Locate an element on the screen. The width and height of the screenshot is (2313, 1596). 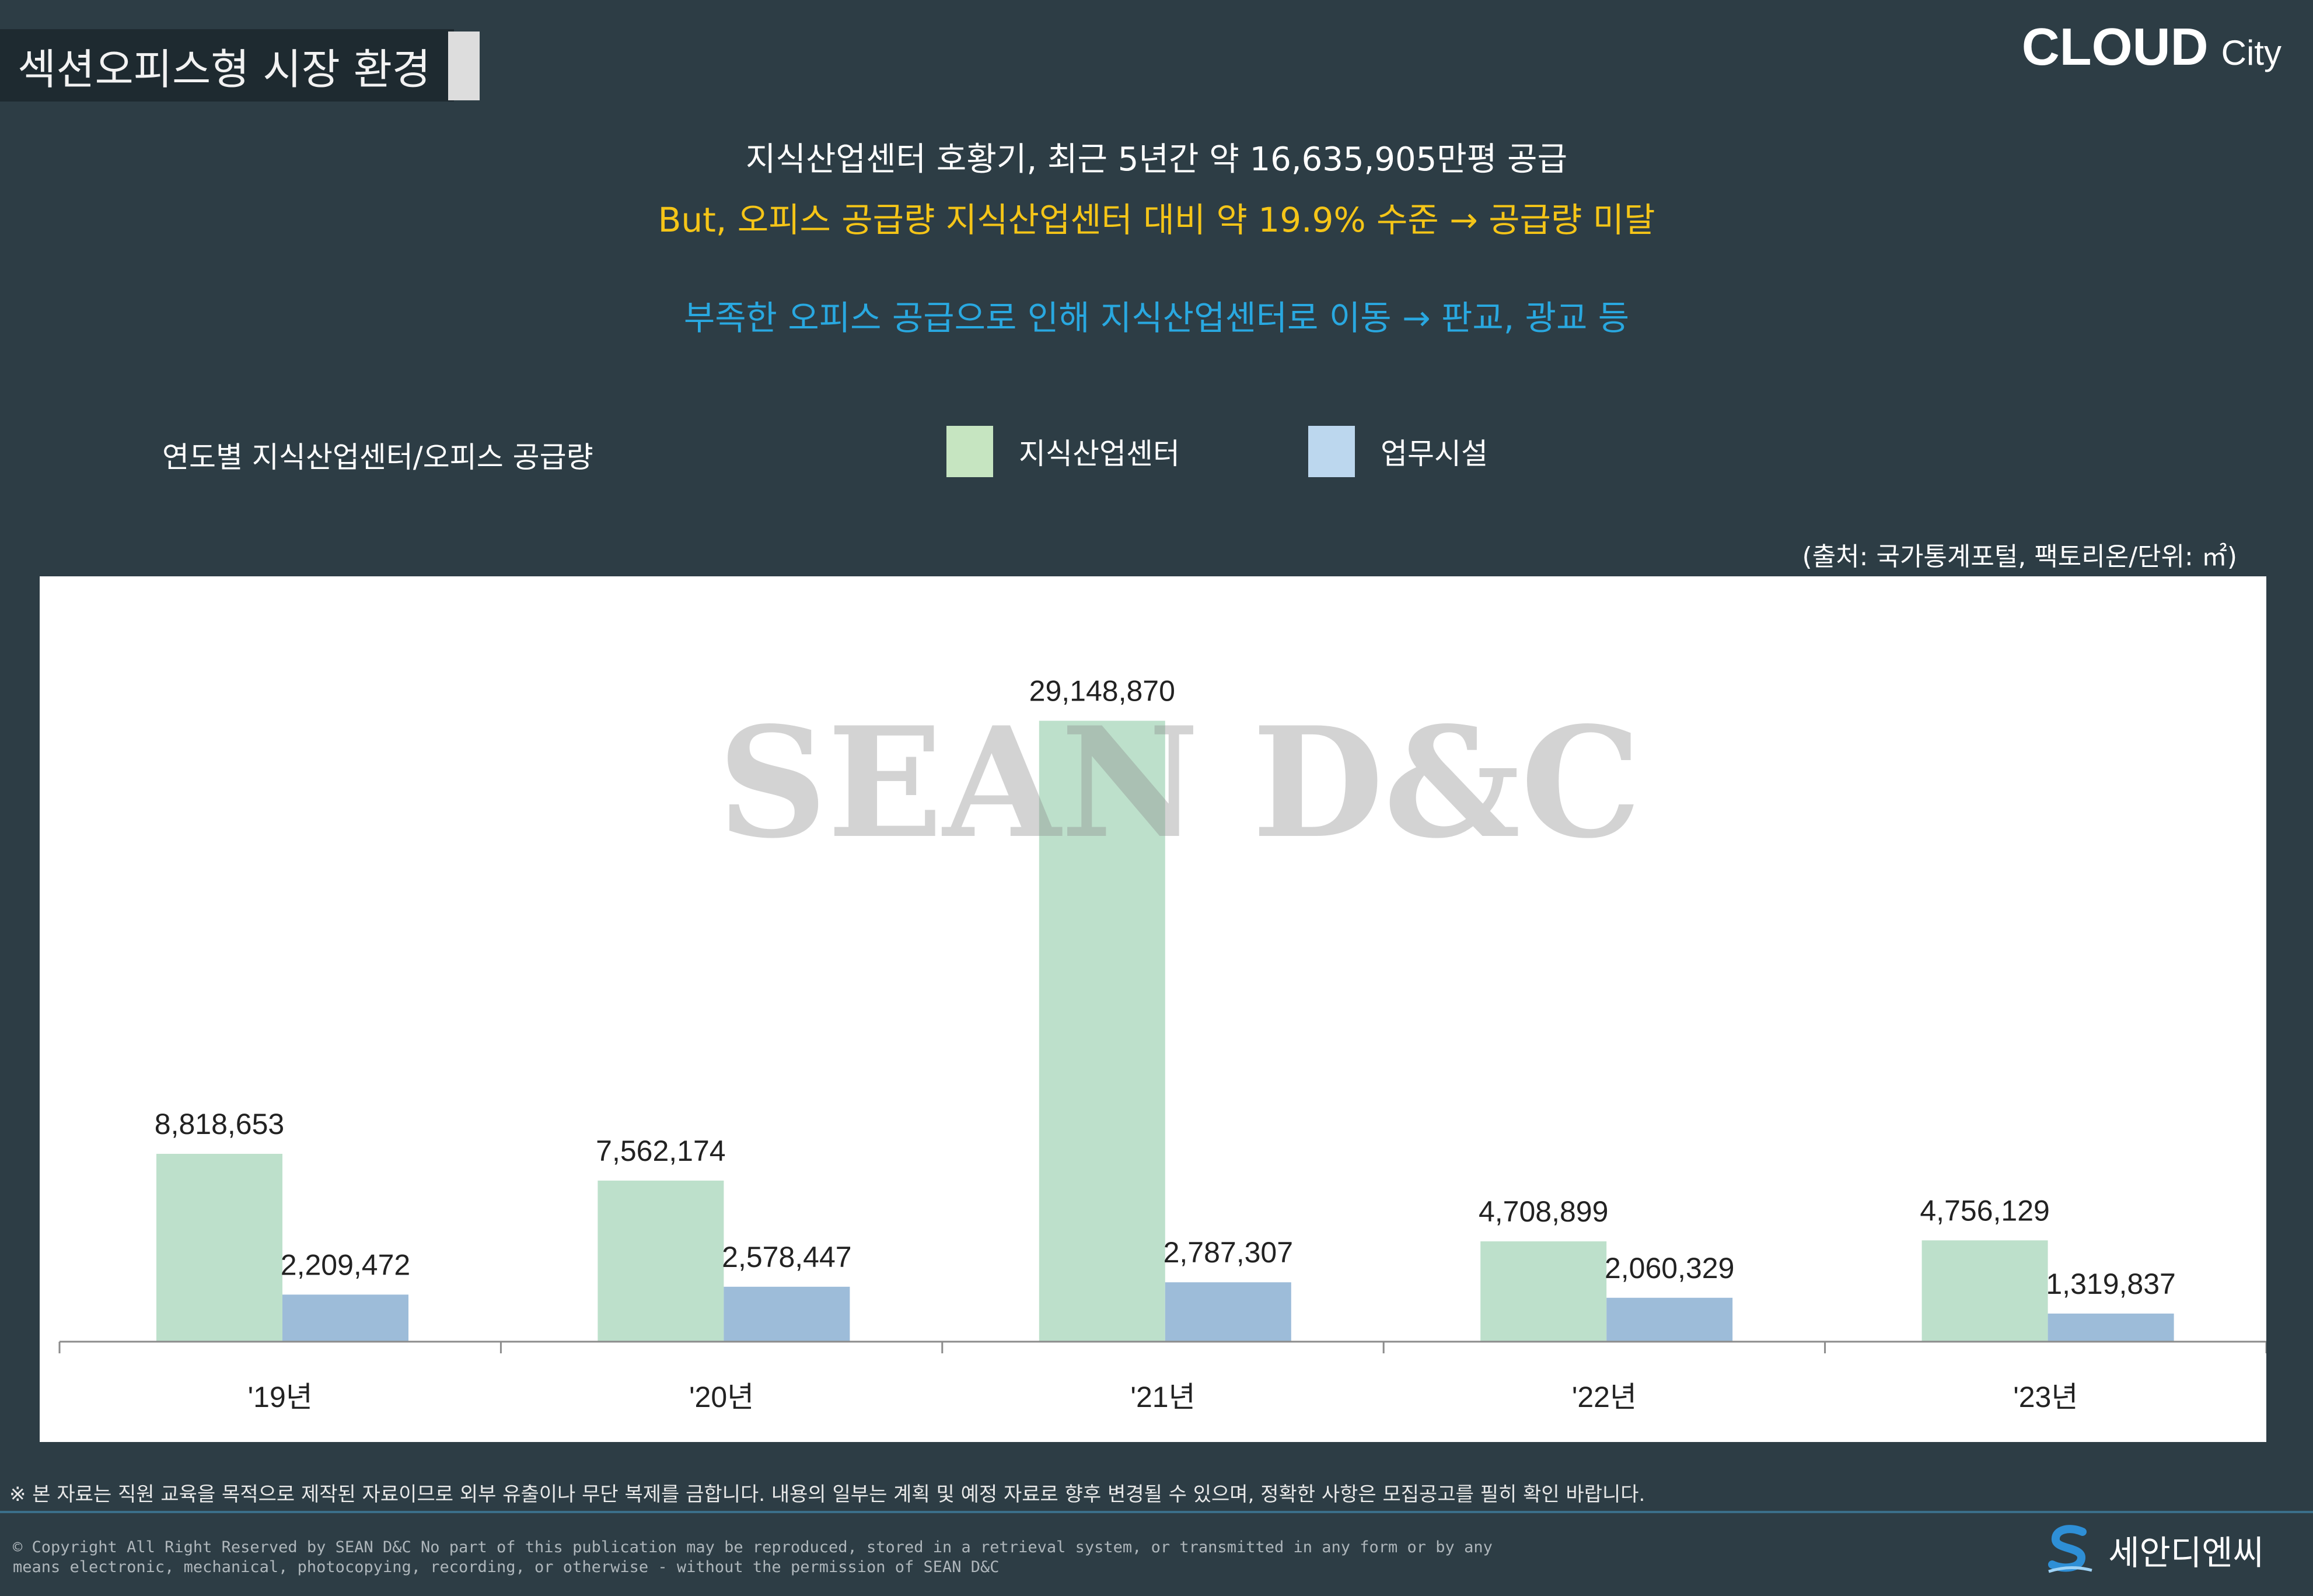
company-logo: 세안디엔씨 is located at coordinates (2155, 1550).